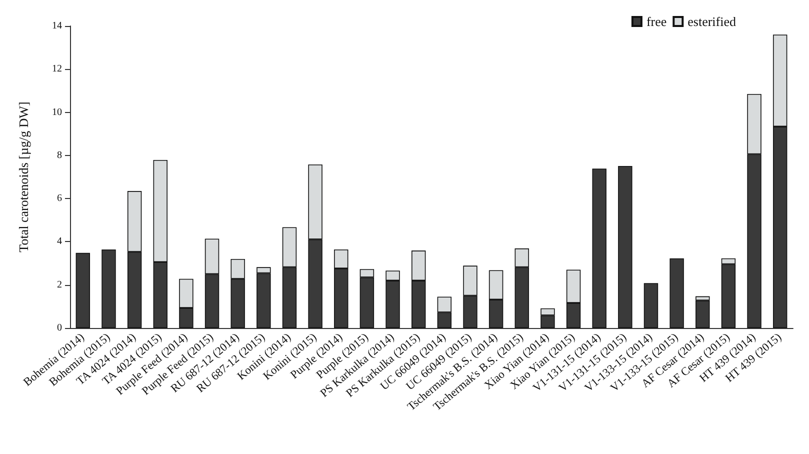  Describe the element at coordinates (57, 112) in the screenshot. I see `y-tick-label: 10` at that location.